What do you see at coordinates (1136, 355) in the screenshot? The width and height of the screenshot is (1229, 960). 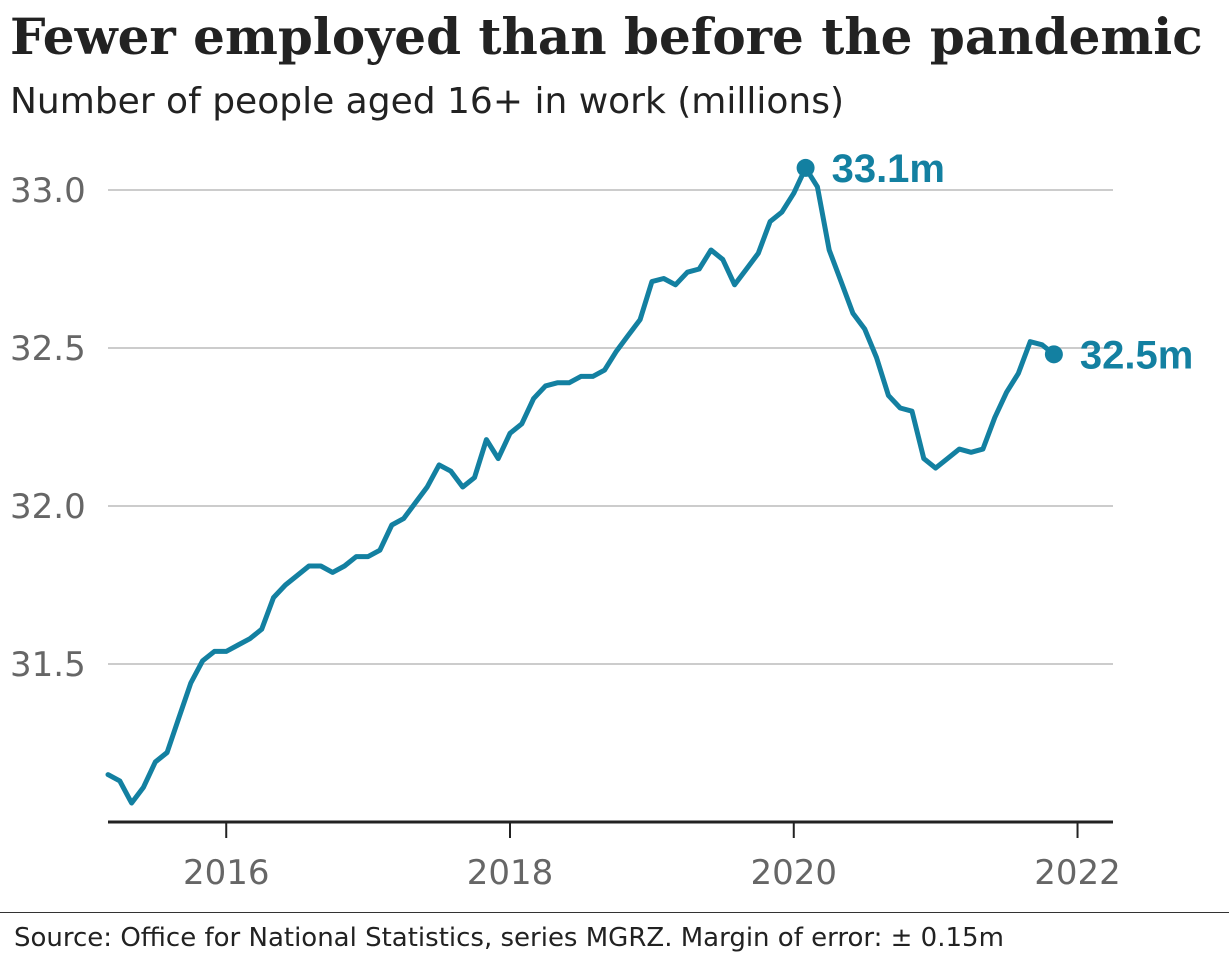 I see `annotation-label: 32.5m` at bounding box center [1136, 355].